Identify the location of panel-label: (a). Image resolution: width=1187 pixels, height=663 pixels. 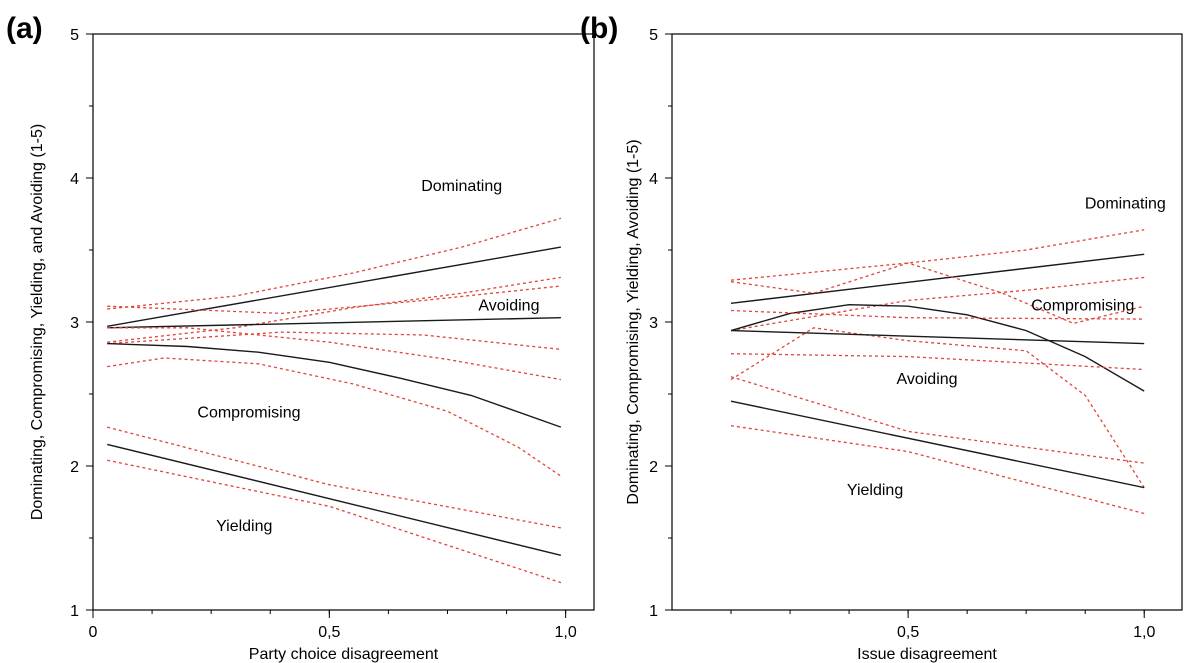
(24, 28).